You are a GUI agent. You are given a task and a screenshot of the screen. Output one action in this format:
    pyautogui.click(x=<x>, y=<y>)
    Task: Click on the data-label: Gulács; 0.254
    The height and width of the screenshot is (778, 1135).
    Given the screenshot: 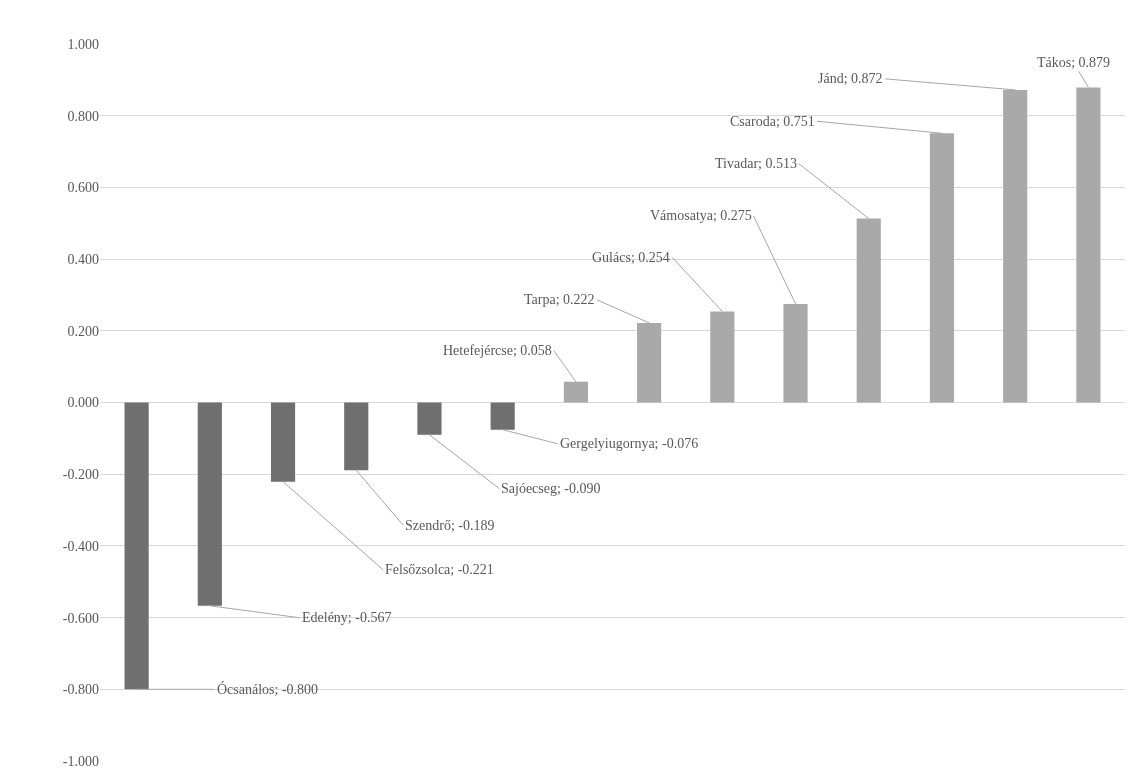 What is the action you would take?
    pyautogui.click(x=631, y=257)
    